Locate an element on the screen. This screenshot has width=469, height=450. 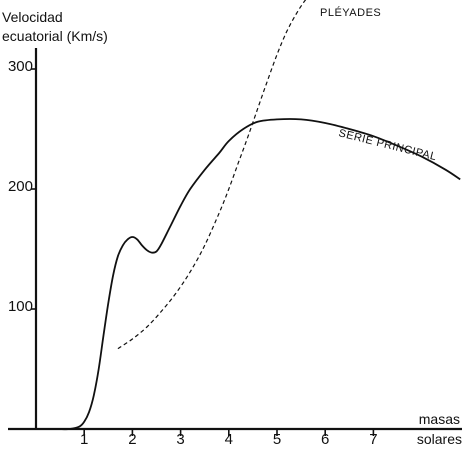
x-tick-label: 1 is located at coordinates (84, 439).